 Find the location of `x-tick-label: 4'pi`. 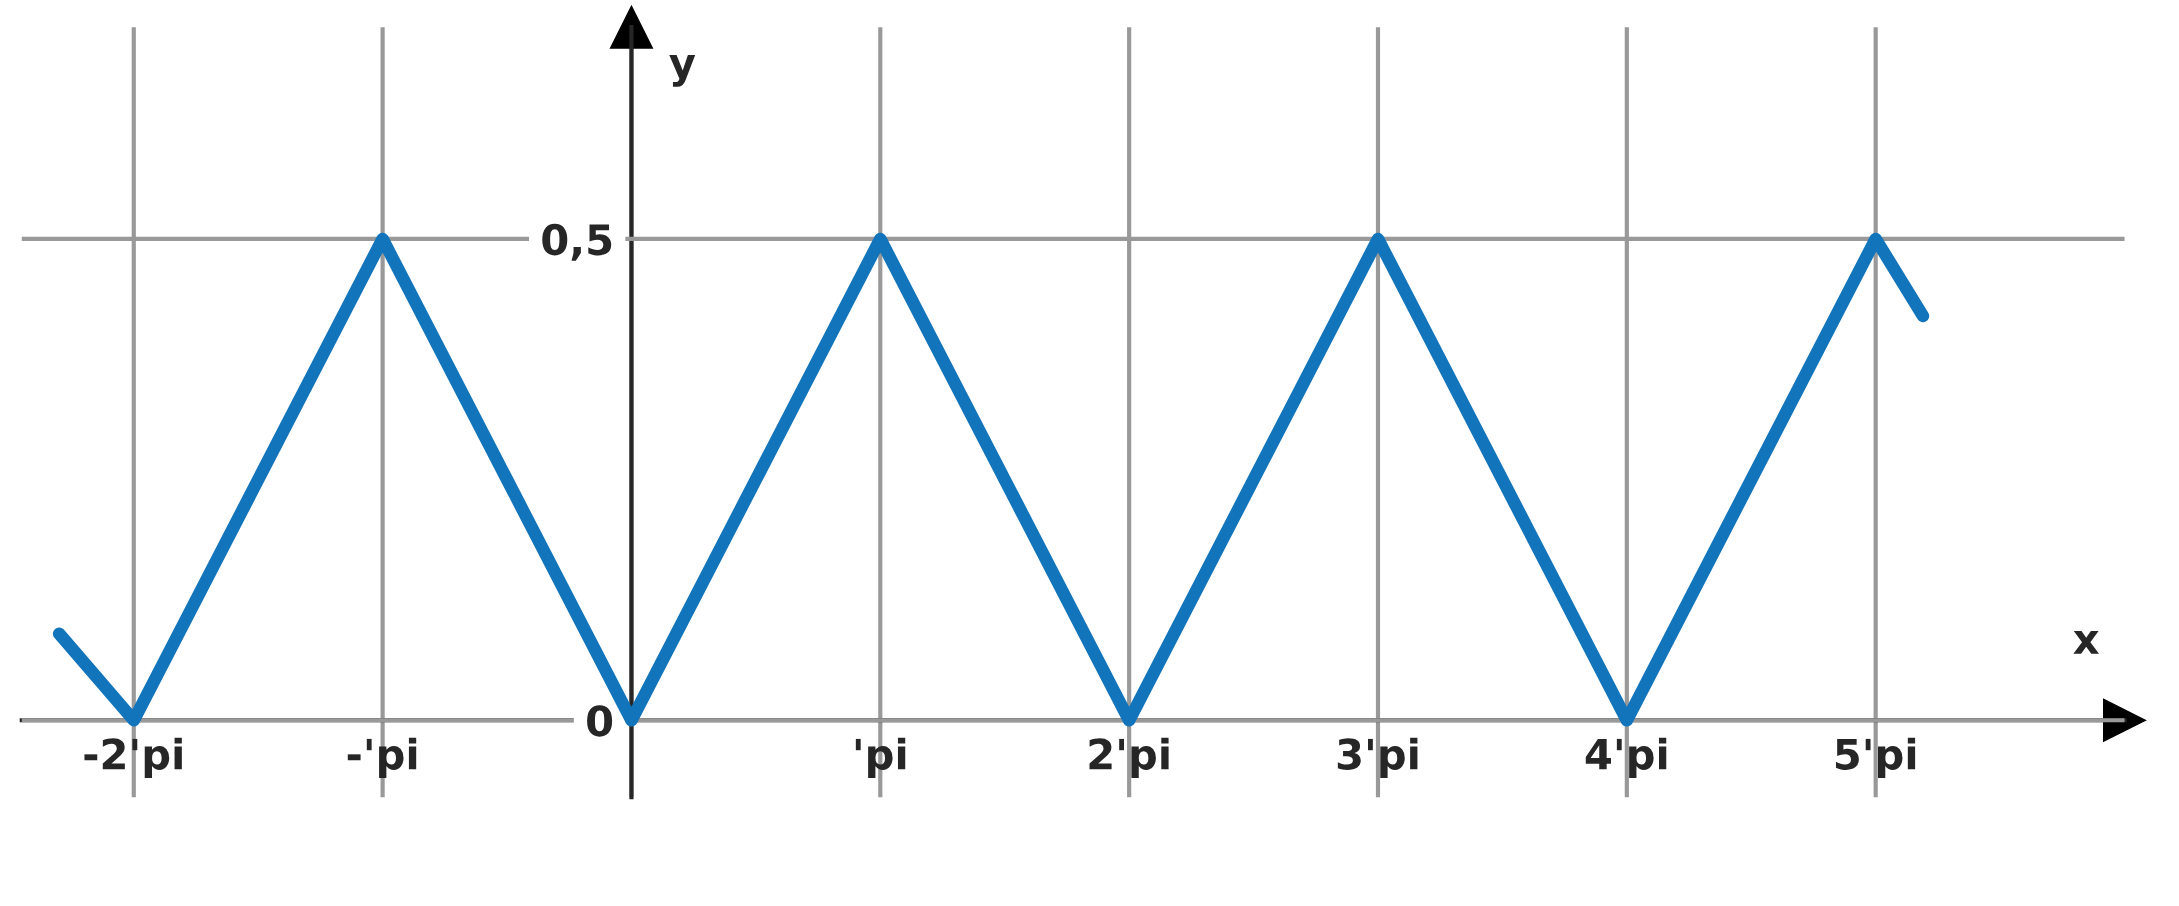

x-tick-label: 4'pi is located at coordinates (1626, 757).